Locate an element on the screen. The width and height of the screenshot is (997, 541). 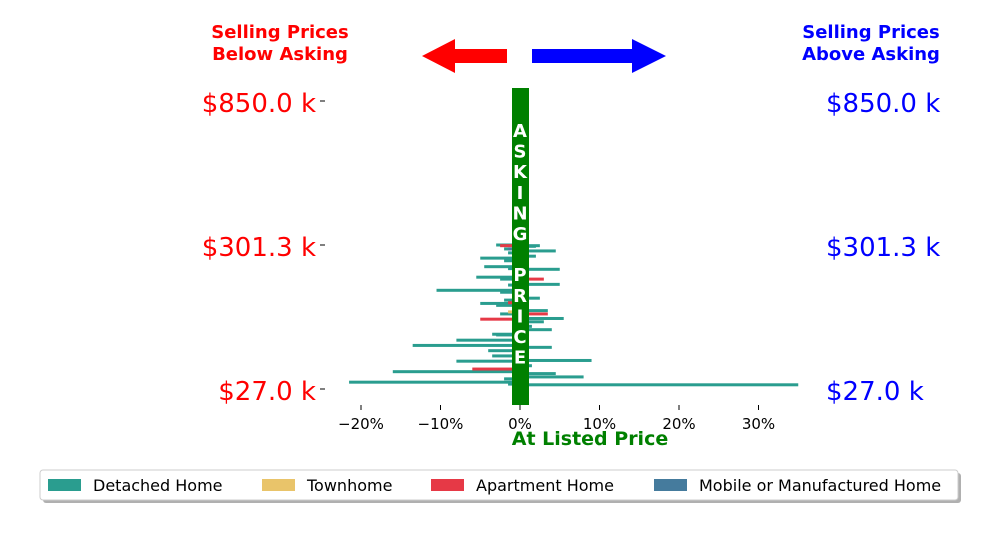
legend-box is located at coordinates (499, 485).